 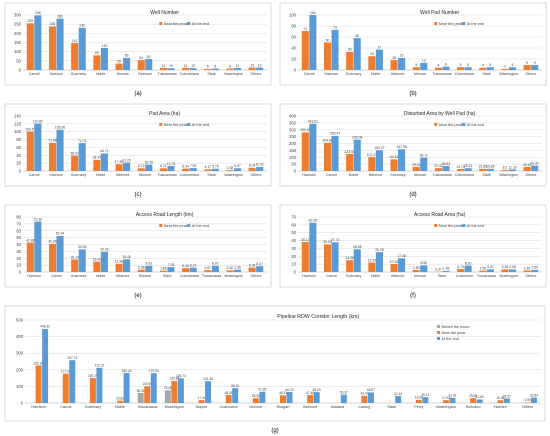 I want to click on data-label: 1.58, so click(x=482, y=269).